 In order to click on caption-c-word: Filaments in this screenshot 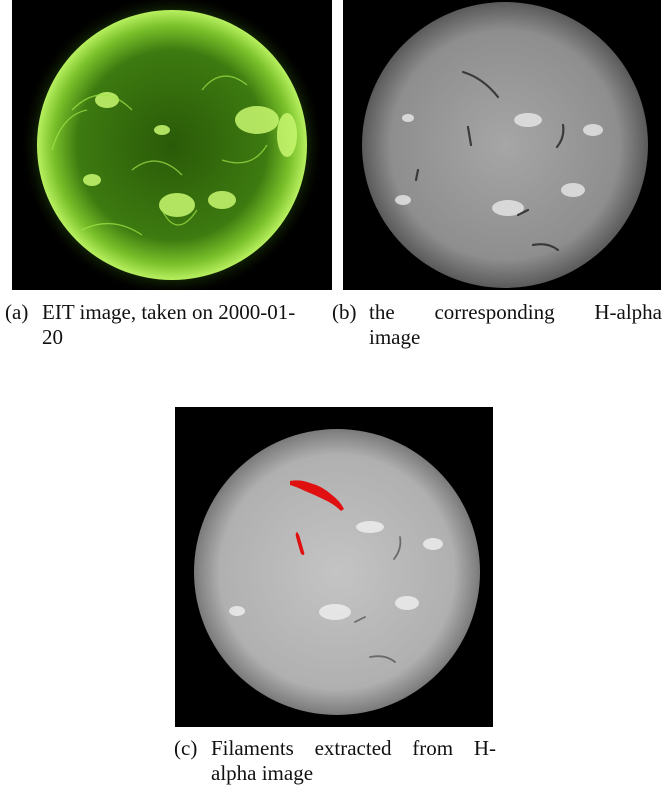, I will do `click(252, 748)`.